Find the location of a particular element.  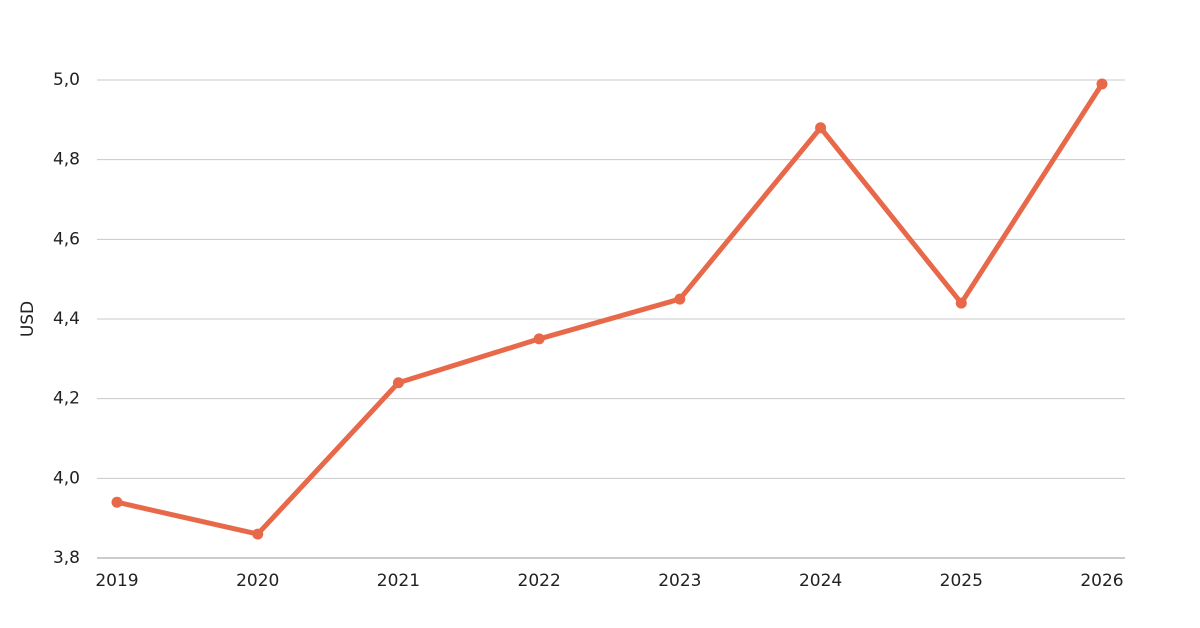

x-tick-label: 2022 is located at coordinates (539, 581).